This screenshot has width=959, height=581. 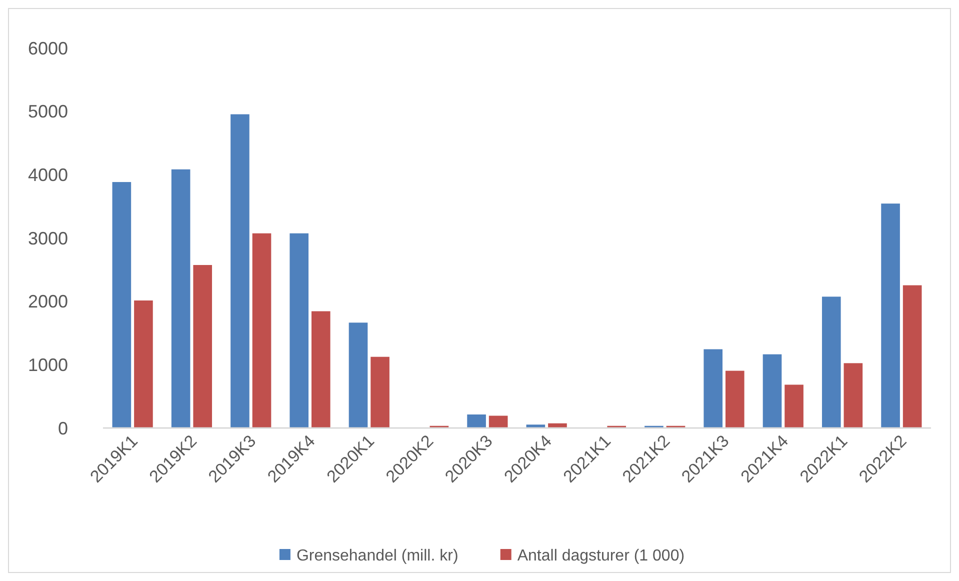 What do you see at coordinates (48, 302) in the screenshot?
I see `y-tick-label: 2000` at bounding box center [48, 302].